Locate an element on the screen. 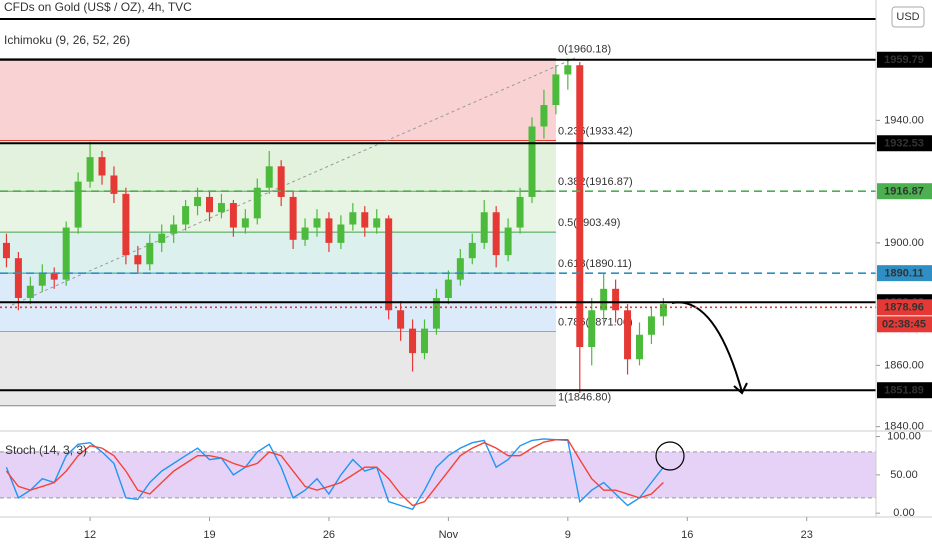 The height and width of the screenshot is (550, 932). stoch-tick-label: 100.00 is located at coordinates (904, 437).